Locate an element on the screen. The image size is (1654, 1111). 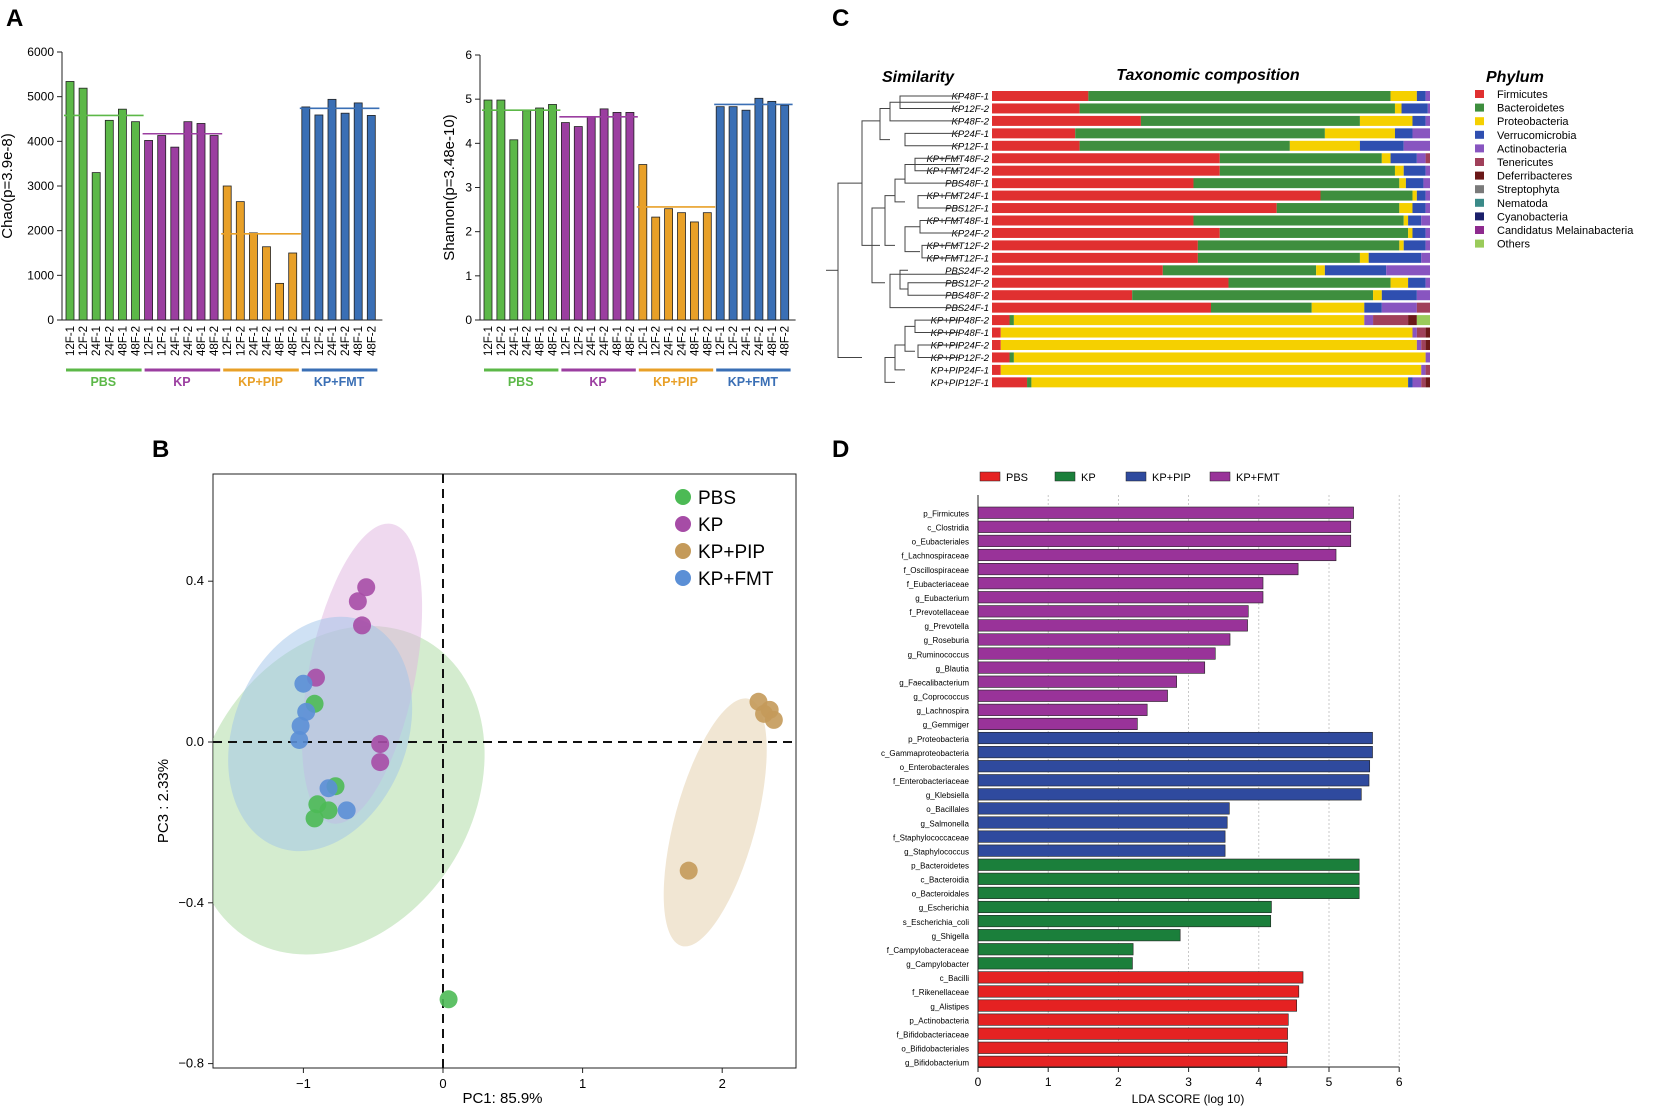
group-label: KP+FMT is located at coordinates (339, 382).